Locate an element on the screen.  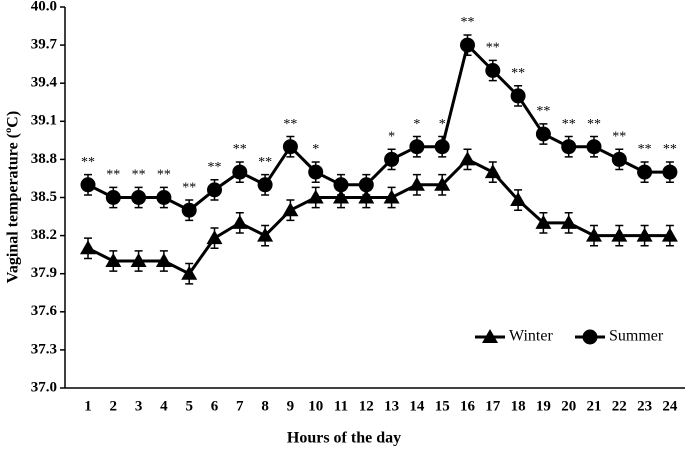
legend-label: Winter is located at coordinates (531, 336).